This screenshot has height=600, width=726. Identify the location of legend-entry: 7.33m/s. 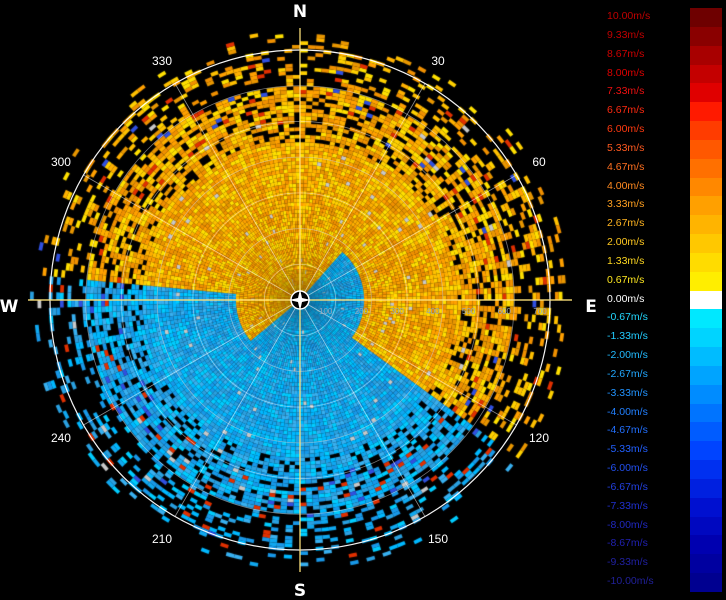
(663, 93).